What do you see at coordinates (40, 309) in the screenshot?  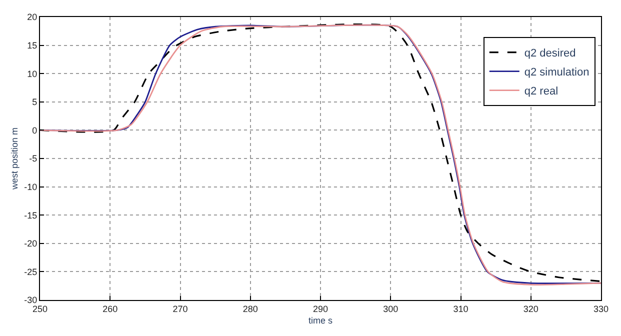 I see `x-tick-label: 250` at bounding box center [40, 309].